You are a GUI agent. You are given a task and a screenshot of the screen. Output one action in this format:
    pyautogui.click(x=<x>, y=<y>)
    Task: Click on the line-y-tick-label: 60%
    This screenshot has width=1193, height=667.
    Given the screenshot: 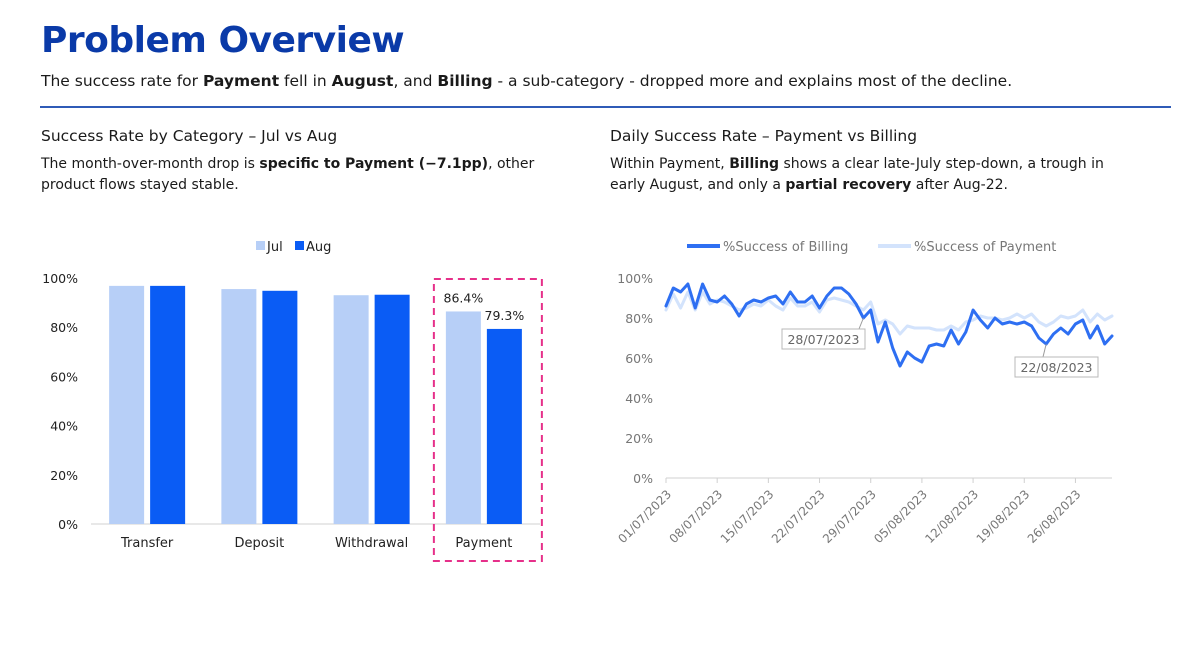 What is the action you would take?
    pyautogui.click(x=639, y=358)
    